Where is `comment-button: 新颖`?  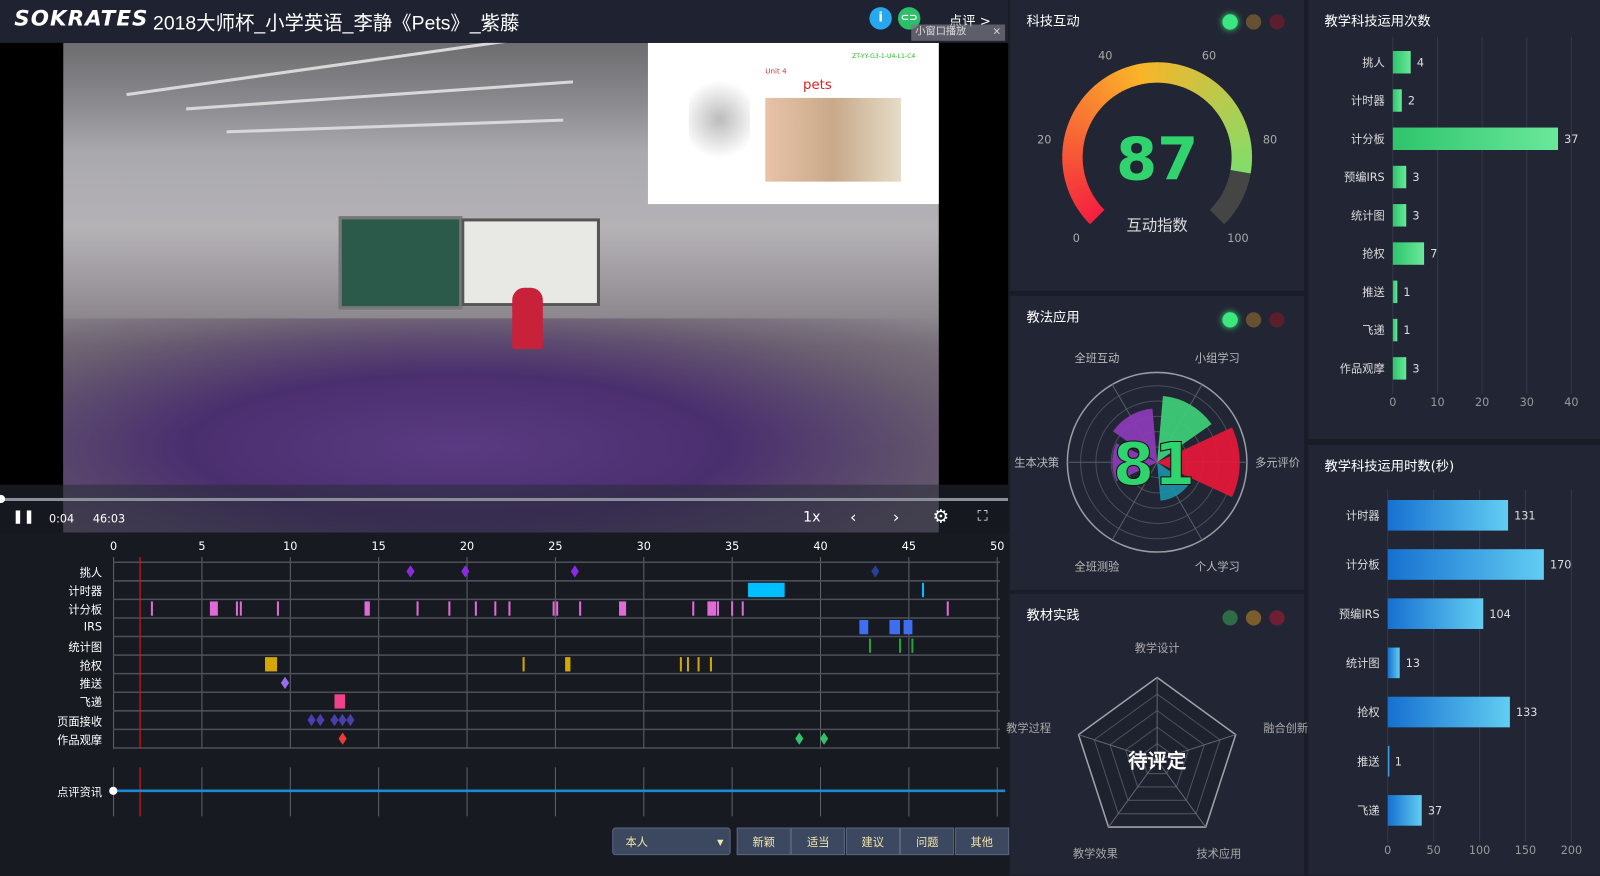 comment-button: 新颖 is located at coordinates (763, 841).